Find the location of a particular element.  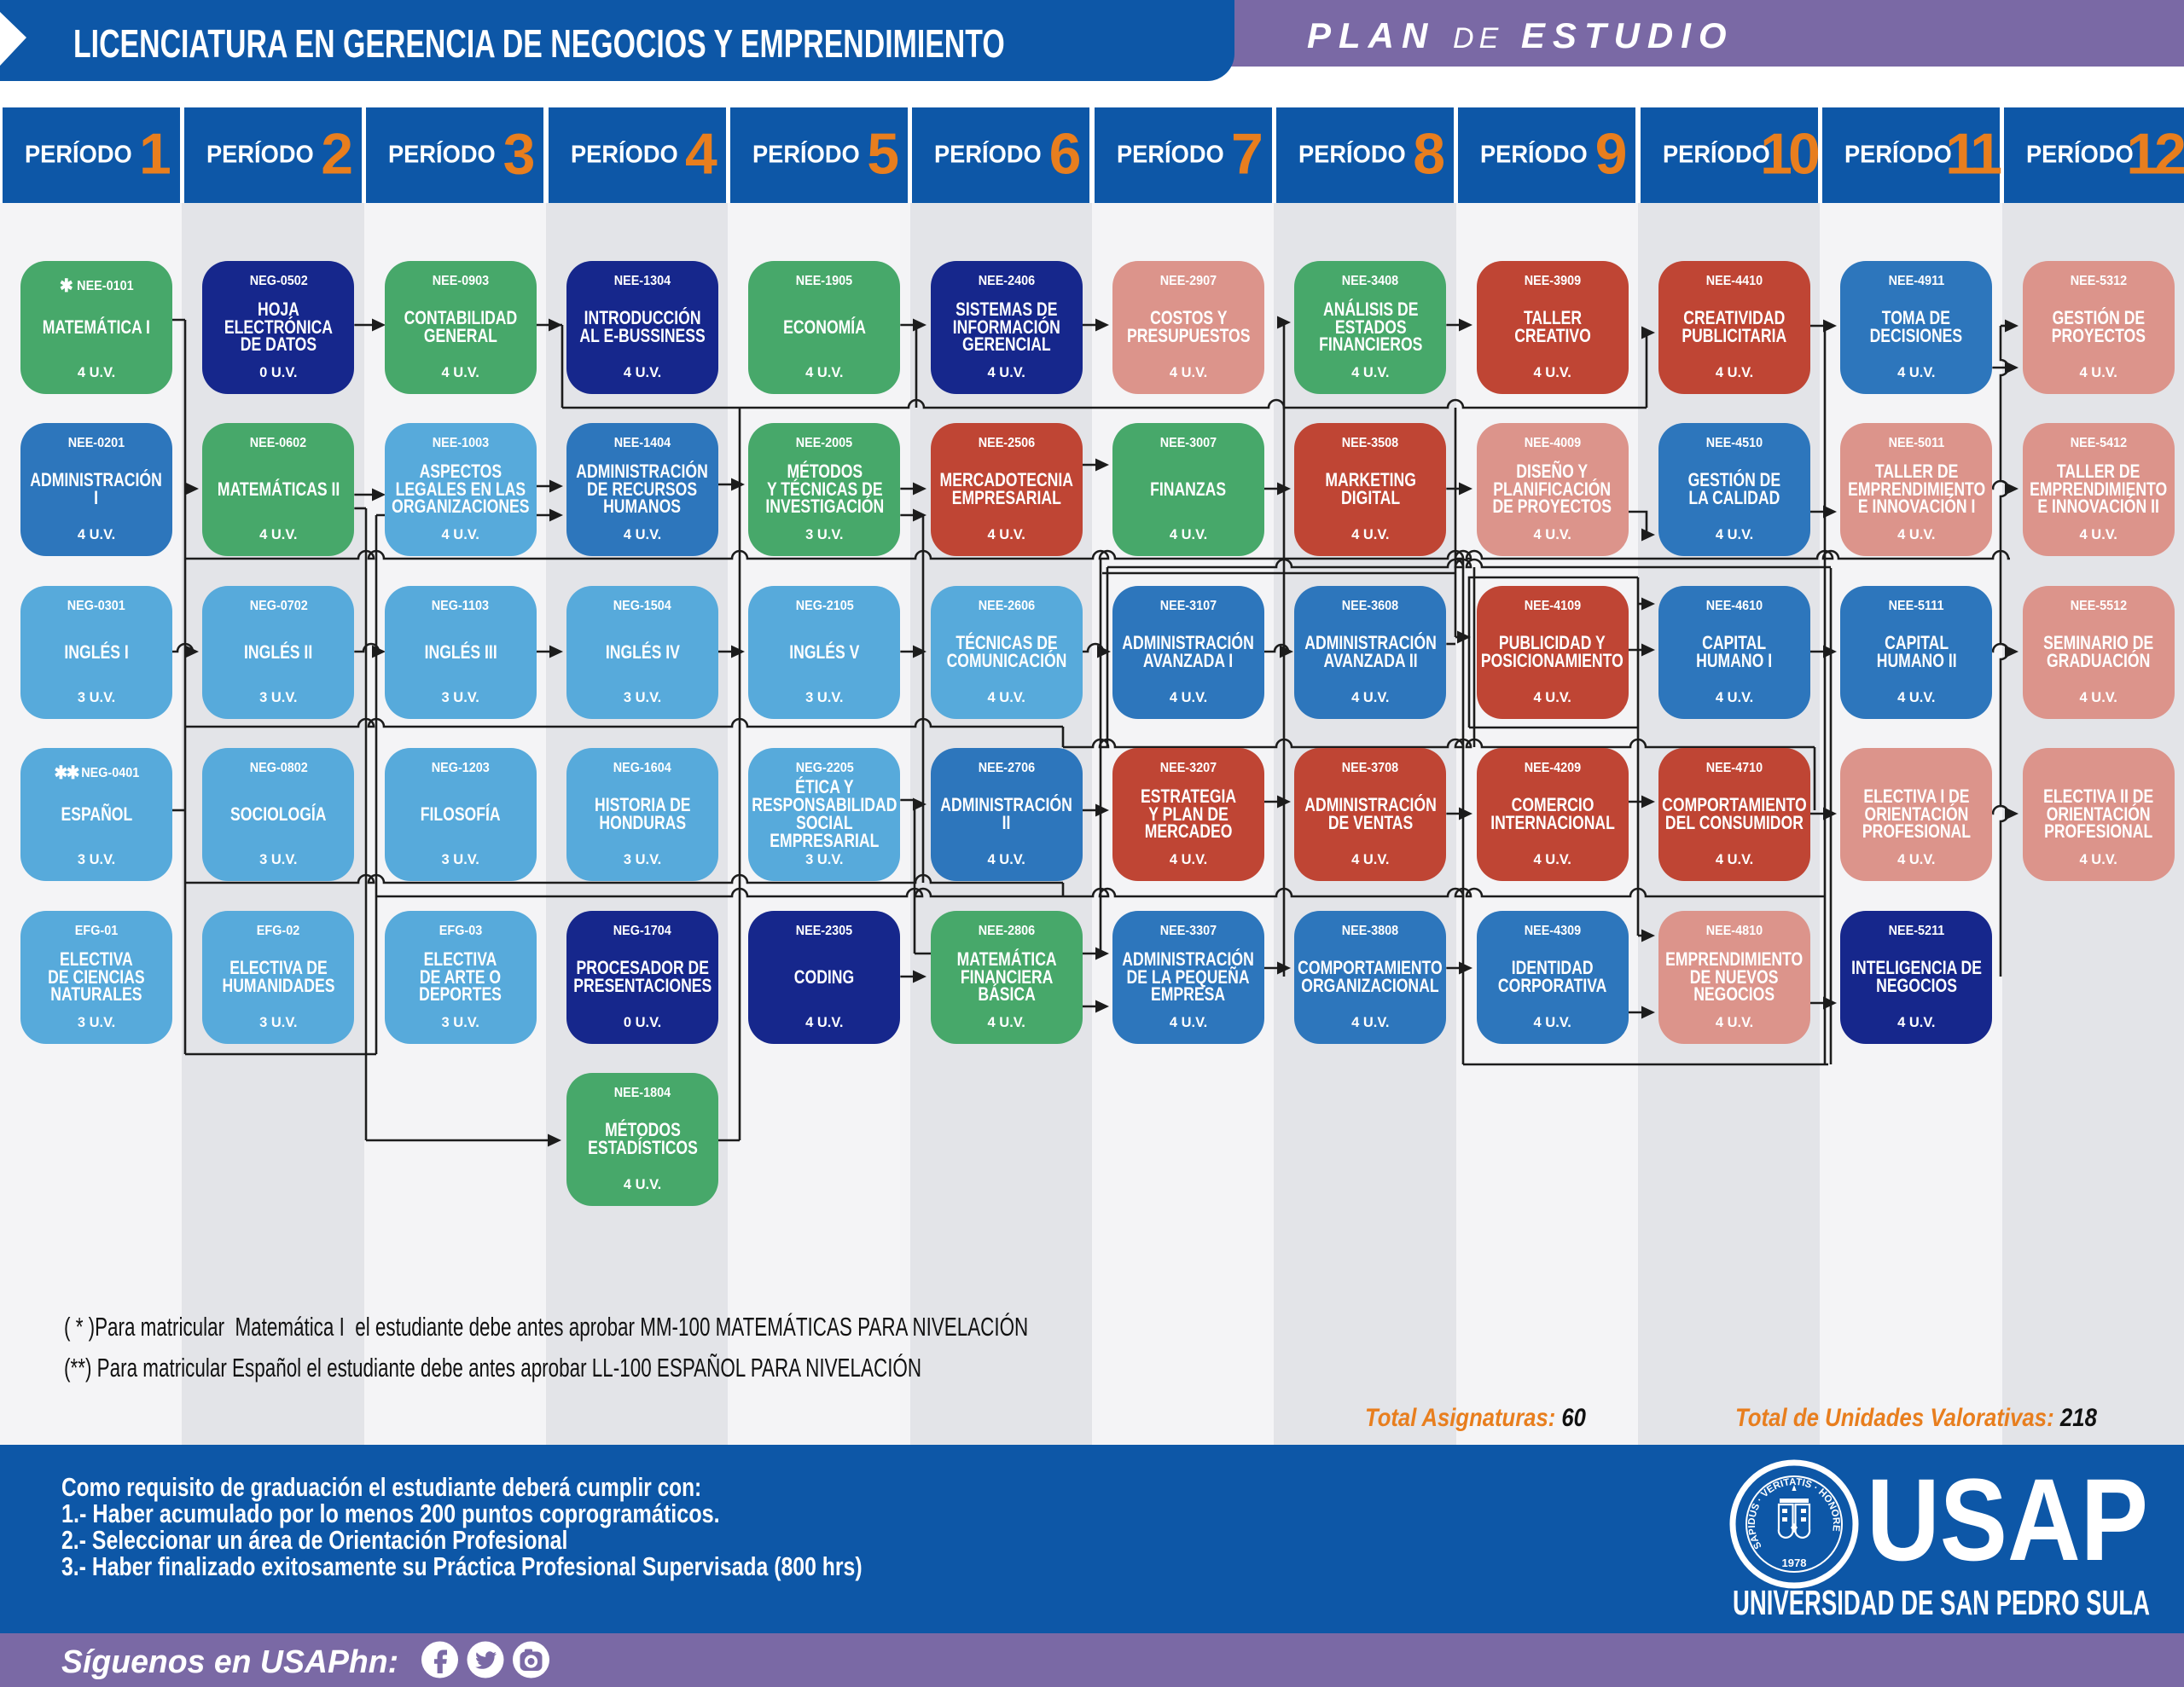

svg-text: UNIVERSIDAD DE SAN PEDRO SULA is located at coordinates (1941, 1602).